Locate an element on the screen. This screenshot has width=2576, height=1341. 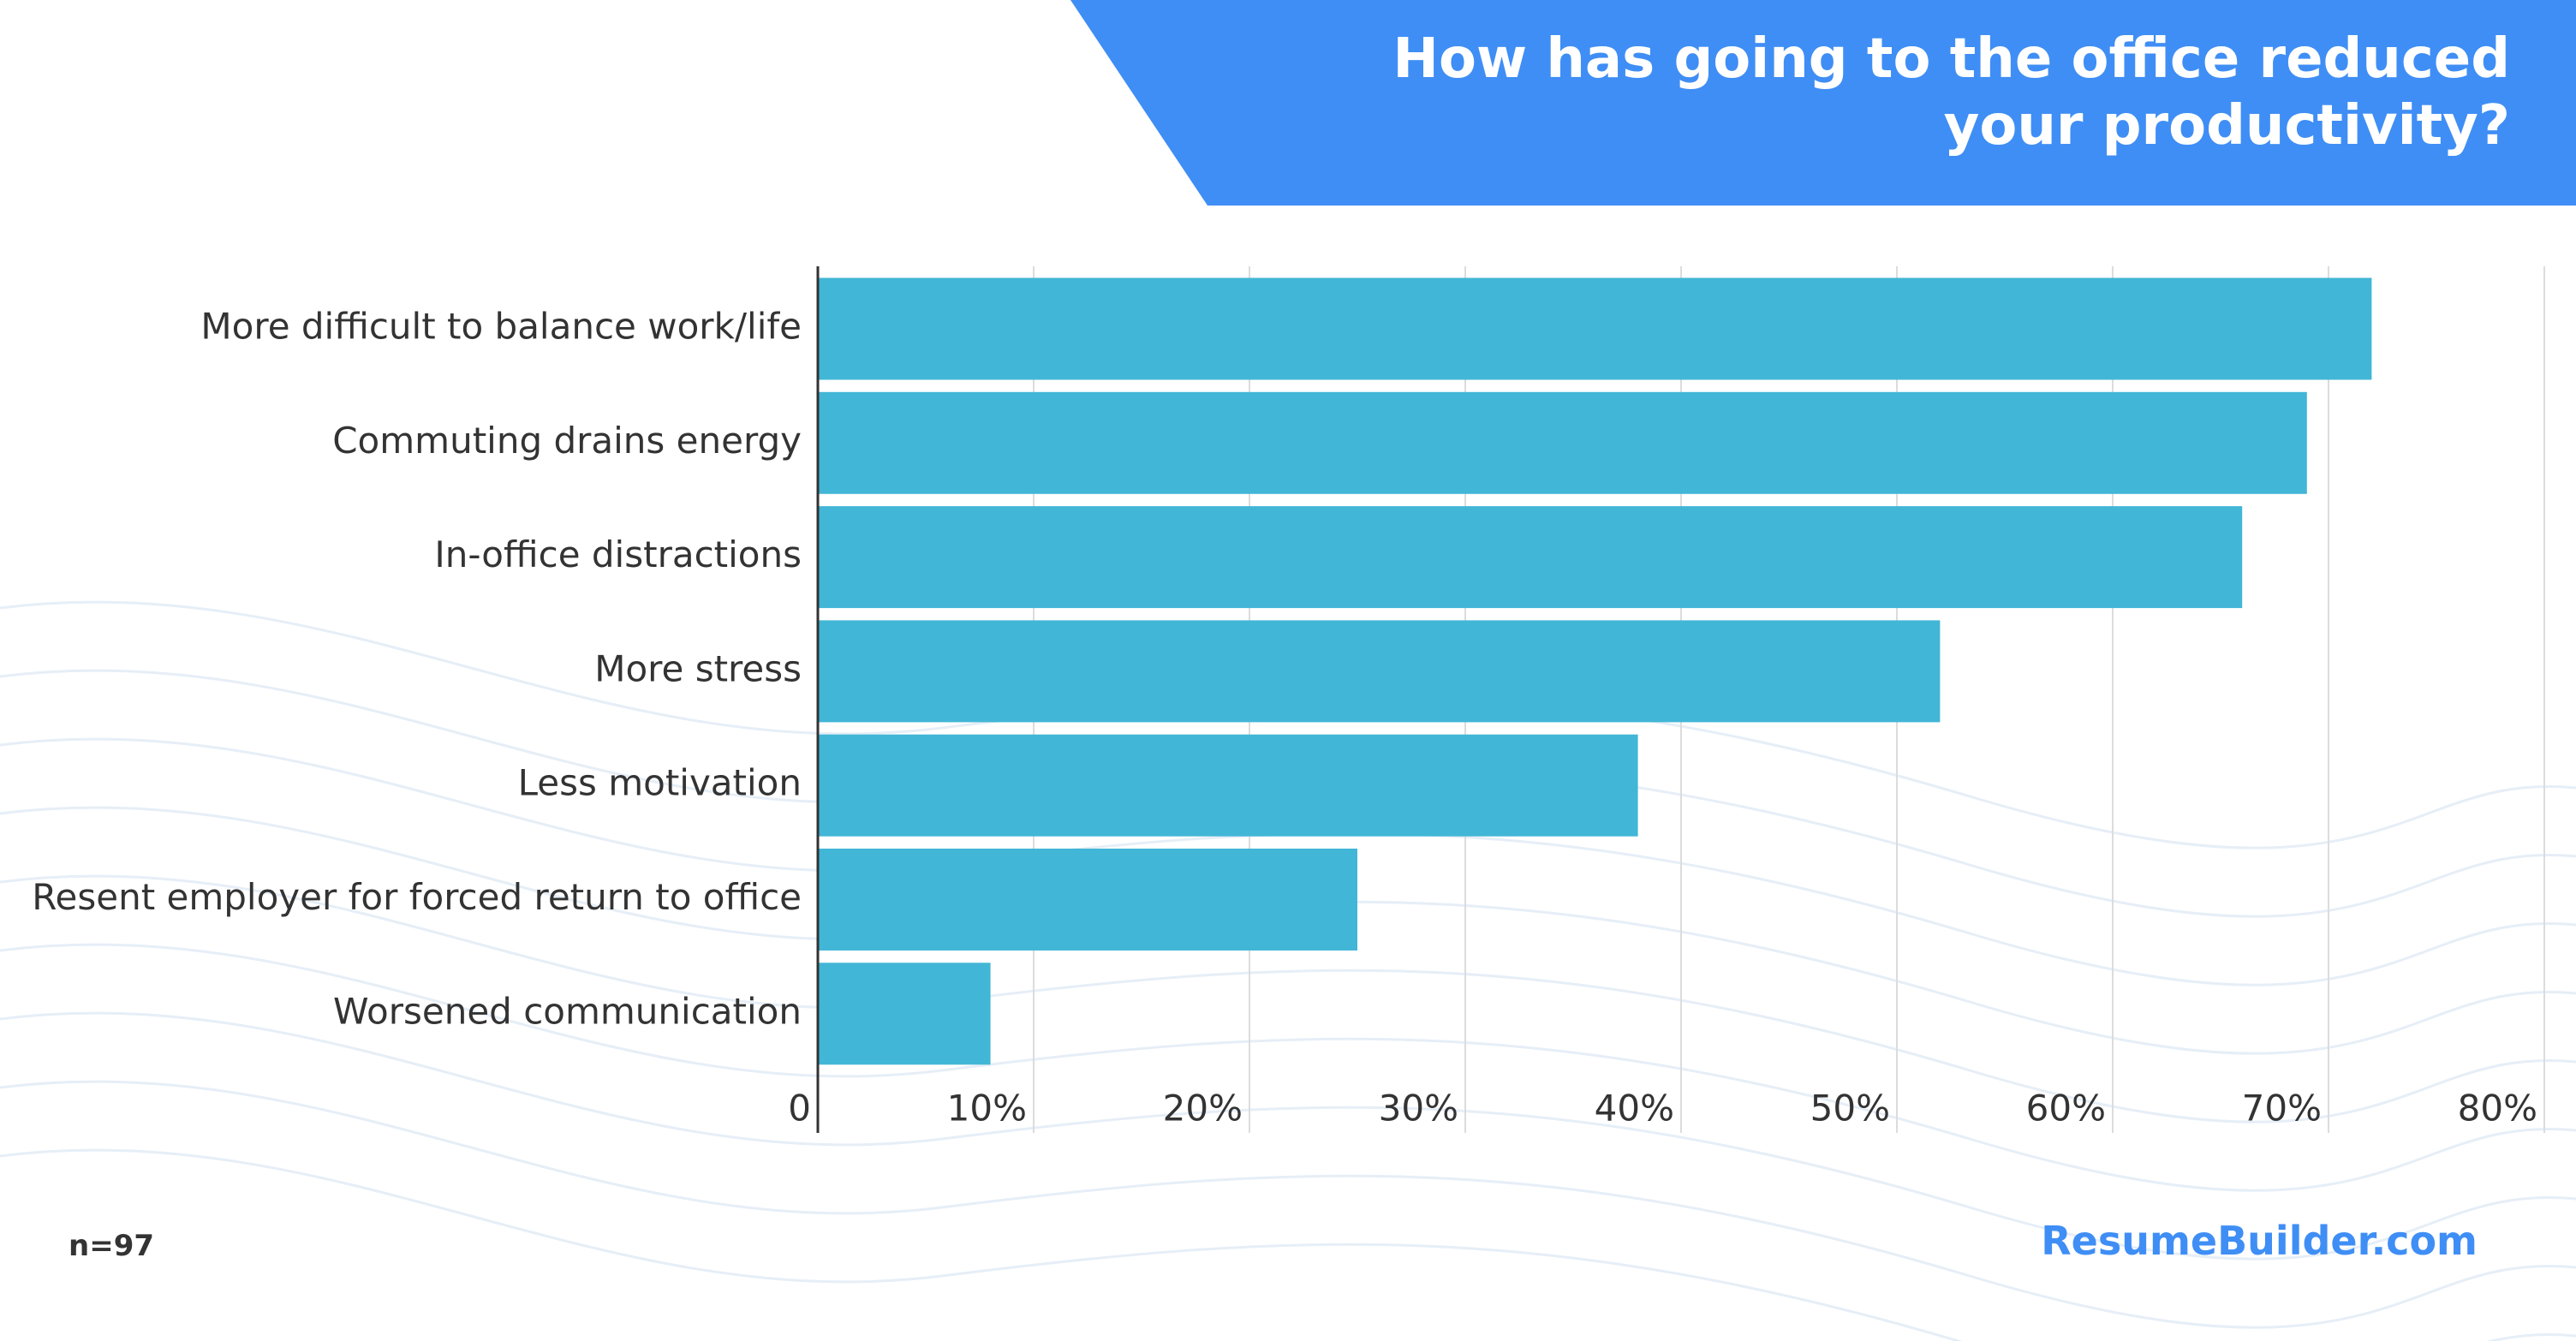
x-tick-label: 50% is located at coordinates (1850, 1109).